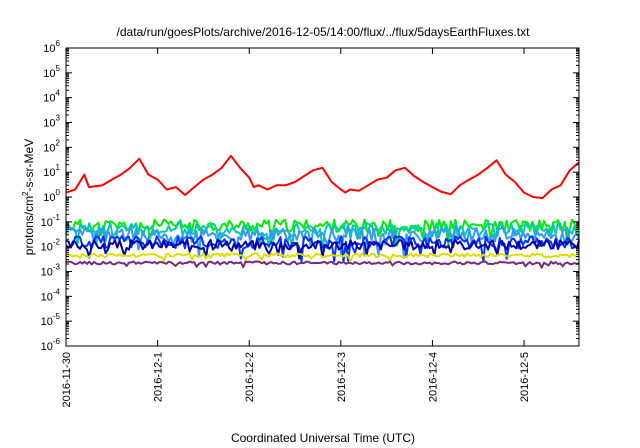 The height and width of the screenshot is (448, 640). Describe the element at coordinates (29, 225) in the screenshot. I see `y-axis-label-base: protons/cm` at that location.